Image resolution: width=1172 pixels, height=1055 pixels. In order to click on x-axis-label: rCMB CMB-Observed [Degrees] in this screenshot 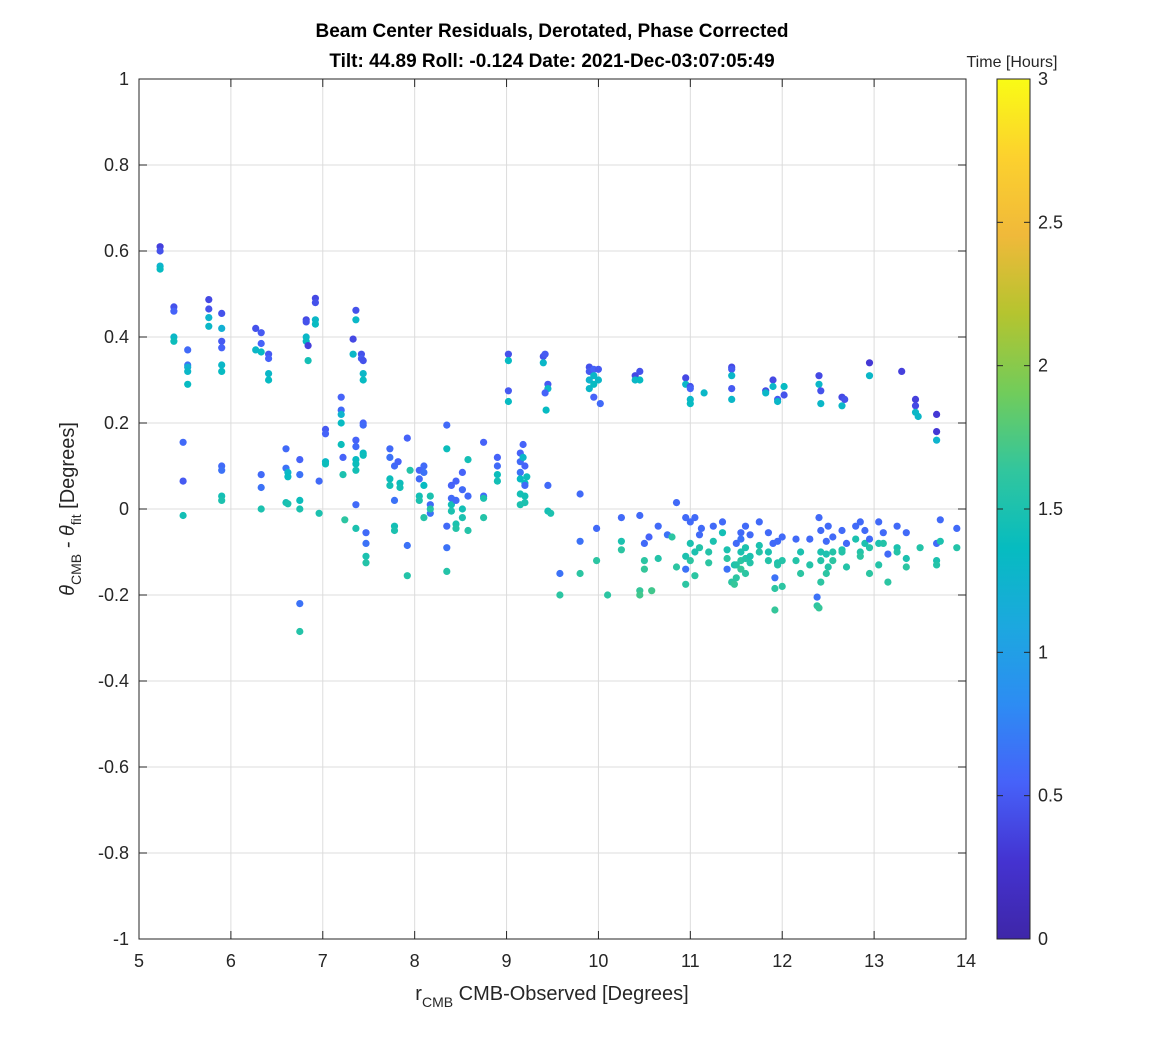, I will do `click(551, 996)`.